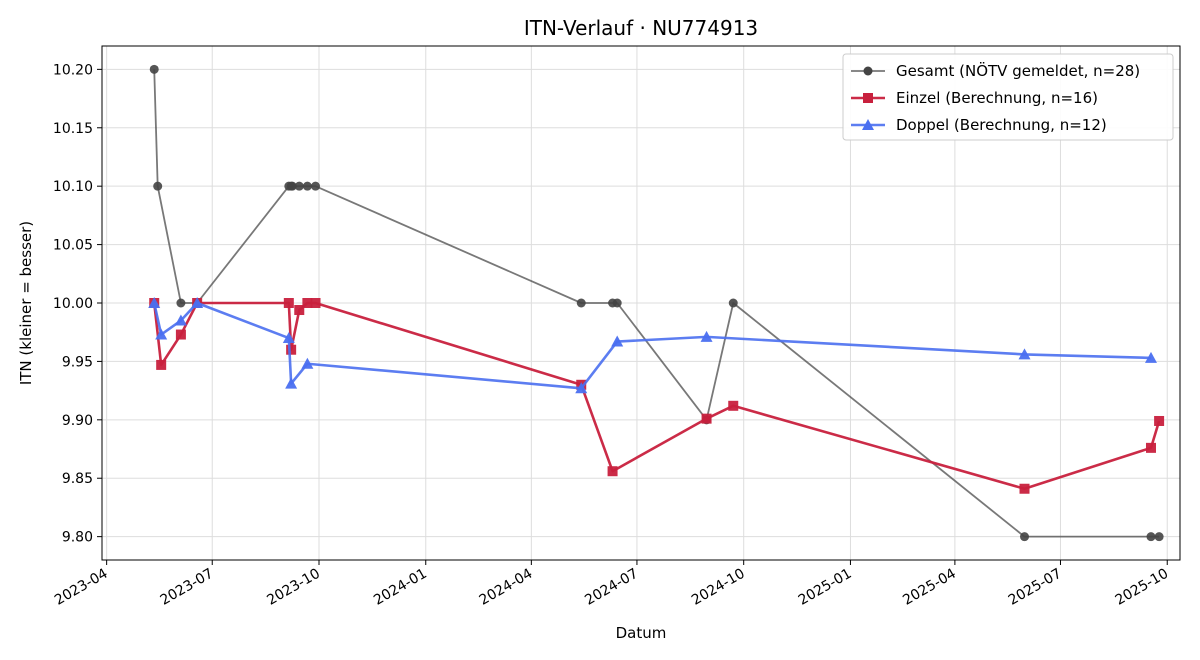 The width and height of the screenshot is (1200, 660). Describe the element at coordinates (187, 587) in the screenshot. I see `x-tick-label: 2023-07` at that location.